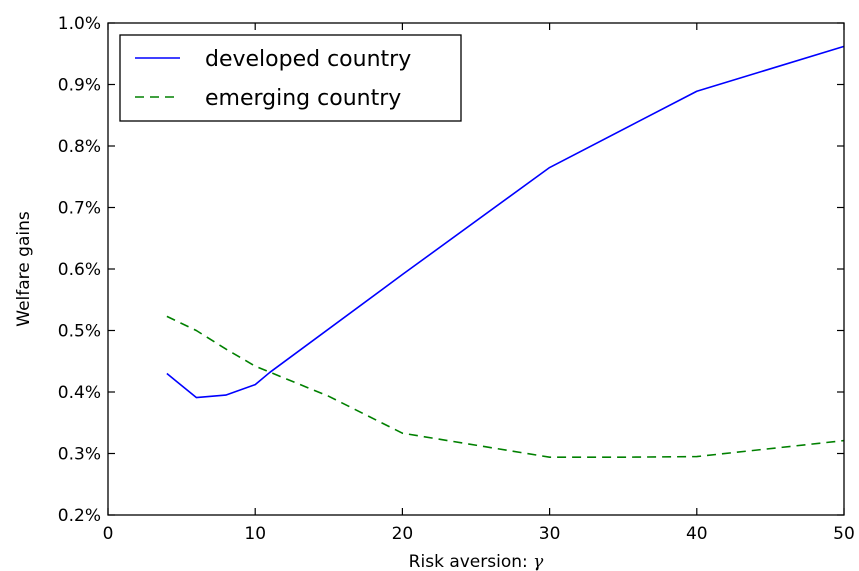 This screenshot has height=571, width=859. Describe the element at coordinates (303, 98) in the screenshot. I see `legend-label-emerging-country: emerging country` at that location.